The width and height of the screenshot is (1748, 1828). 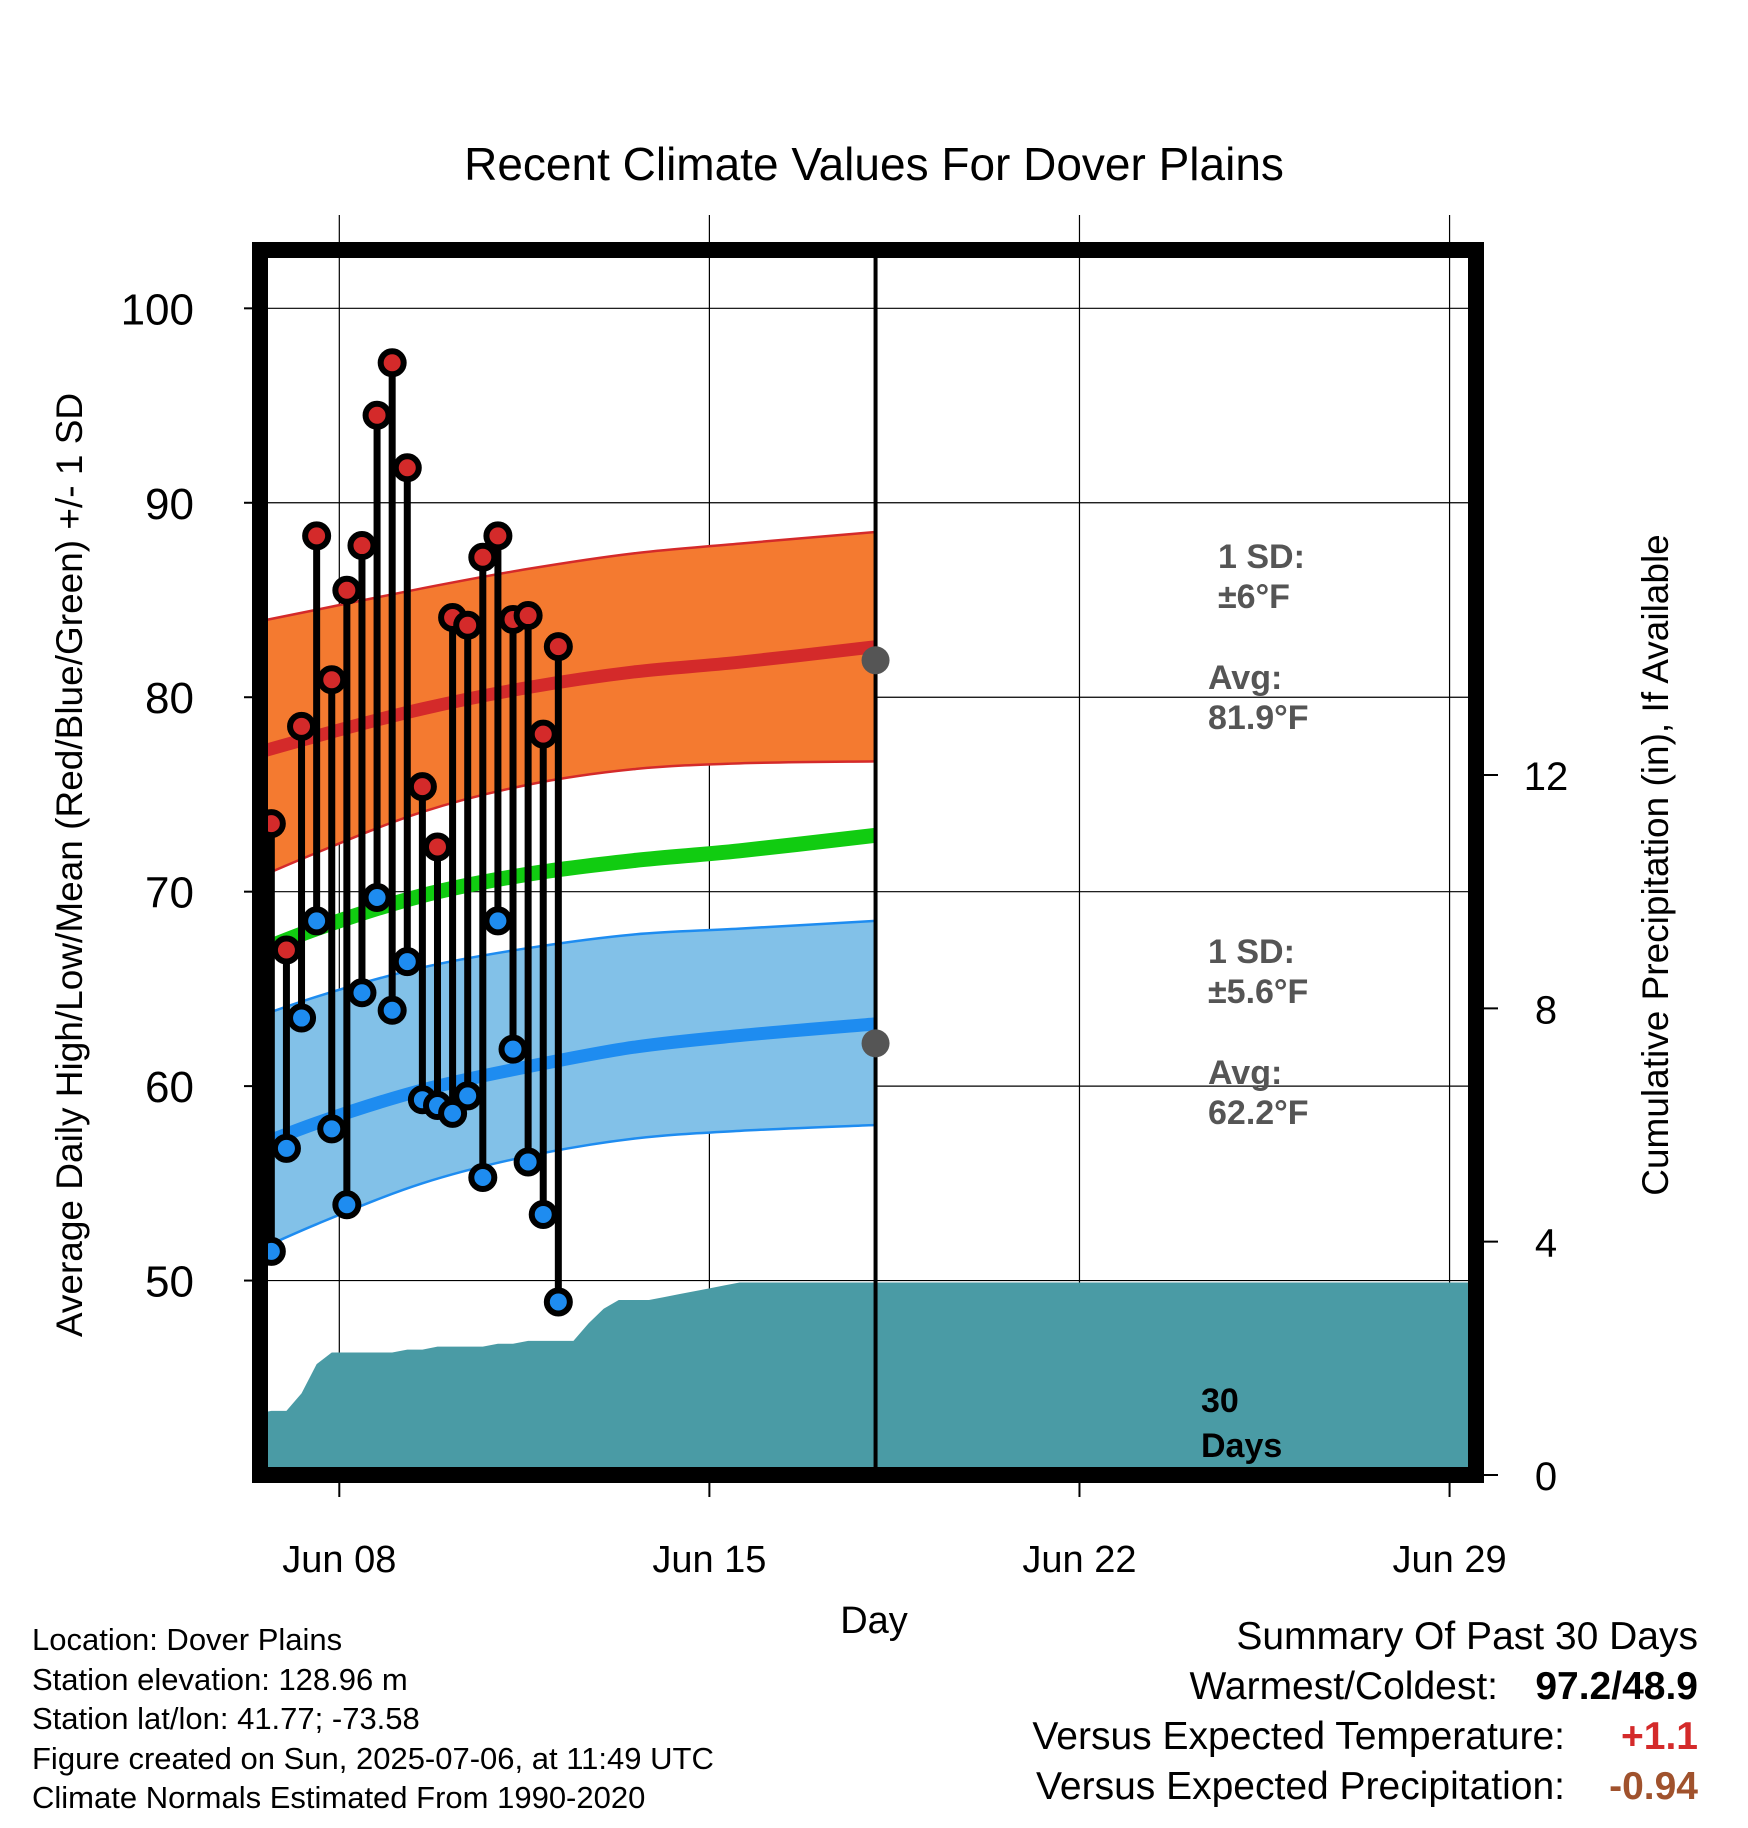 I want to click on days-annotation: 30 Days, so click(x=1241, y=1423).